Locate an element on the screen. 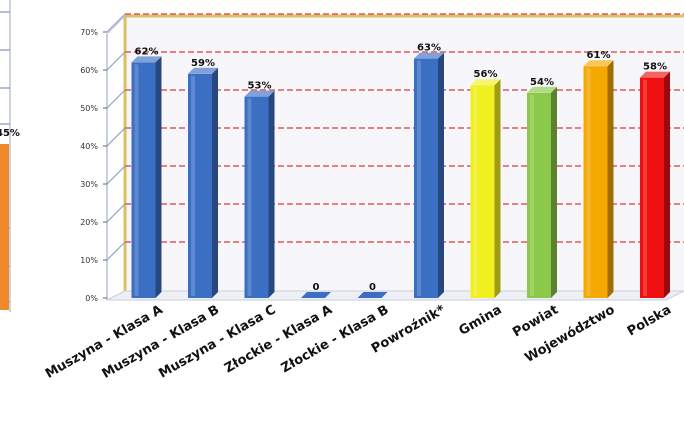 This screenshot has height=448, width=684. partial-bar-label: 45% is located at coordinates (10, 133).